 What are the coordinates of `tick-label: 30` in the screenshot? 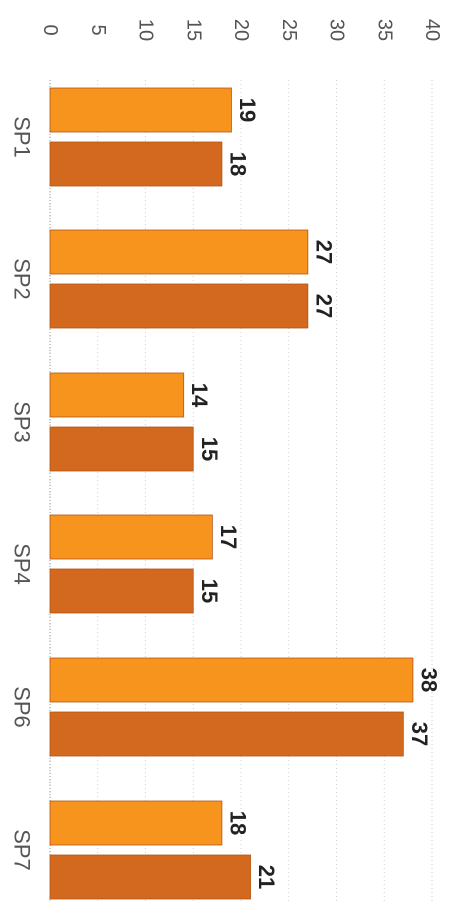 It's located at (337, 30).